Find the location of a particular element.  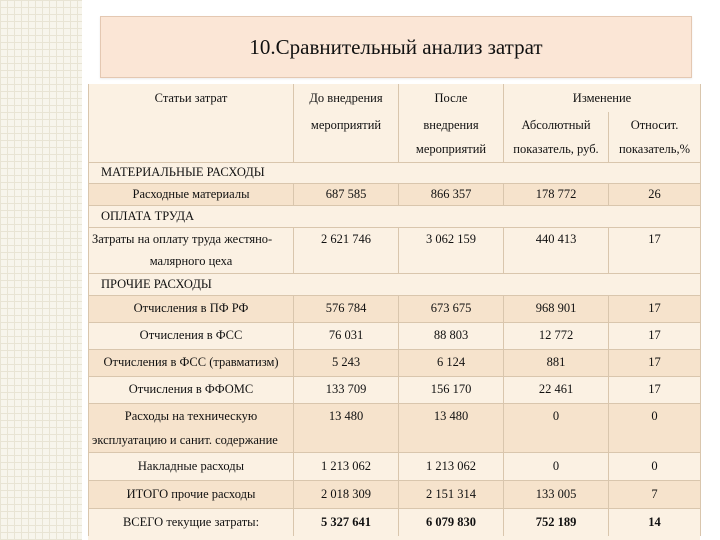

slide-title-box: 10.Сравнительный анализ затрат is located at coordinates (396, 47).